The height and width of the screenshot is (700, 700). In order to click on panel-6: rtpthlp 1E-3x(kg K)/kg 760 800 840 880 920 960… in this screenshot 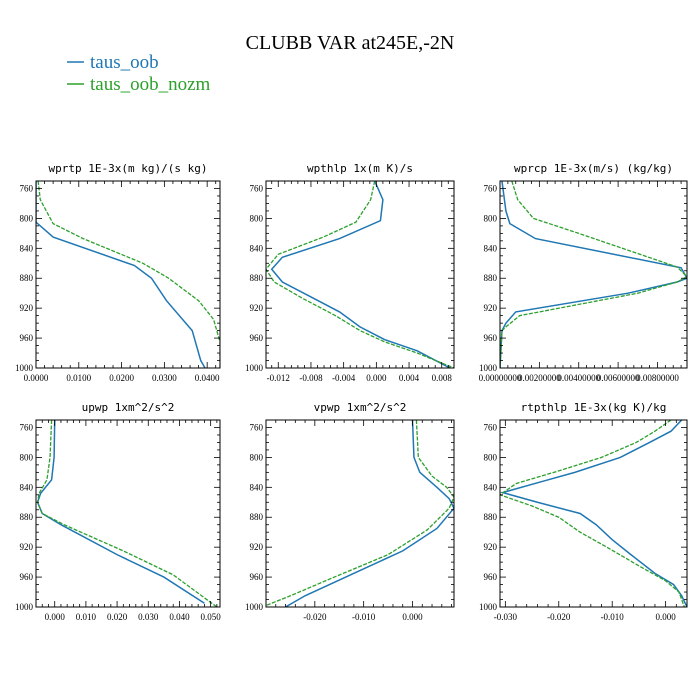, I will do `click(583, 511)`.